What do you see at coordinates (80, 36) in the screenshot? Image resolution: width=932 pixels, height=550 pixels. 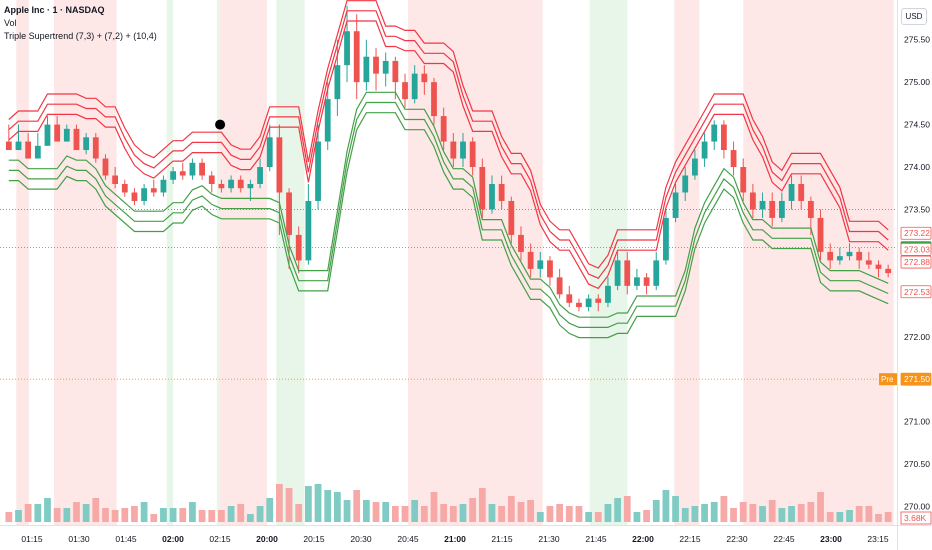 I see `supertrend-legend-label: Triple Supertrend (7,3) + (7,2) + (10,4)` at bounding box center [80, 36].